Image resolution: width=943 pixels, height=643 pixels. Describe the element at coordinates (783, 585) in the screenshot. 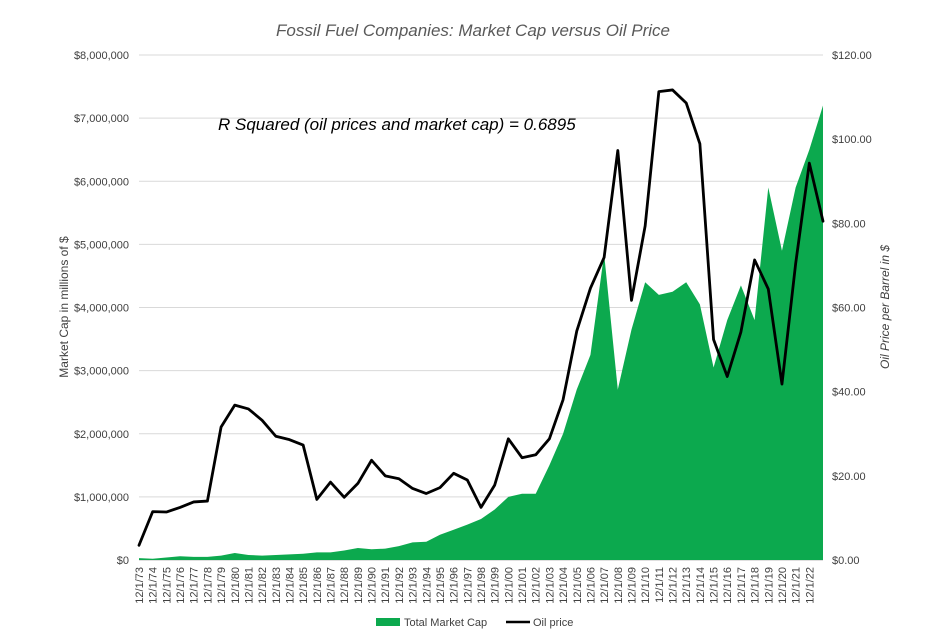

I see `x-tick-label: 12/1/20` at that location.